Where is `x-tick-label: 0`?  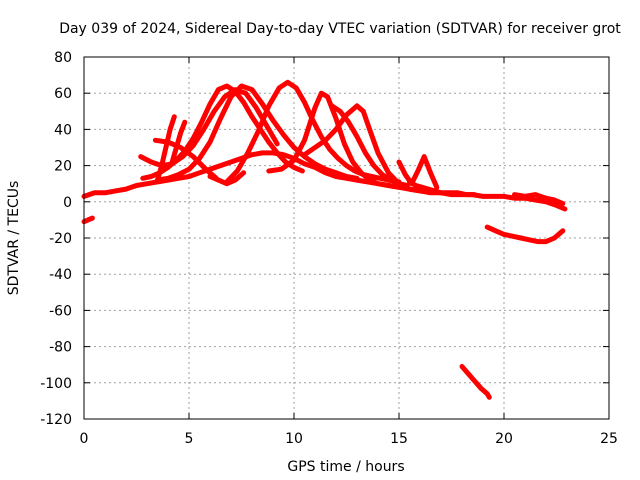 x-tick-label: 0 is located at coordinates (84, 439).